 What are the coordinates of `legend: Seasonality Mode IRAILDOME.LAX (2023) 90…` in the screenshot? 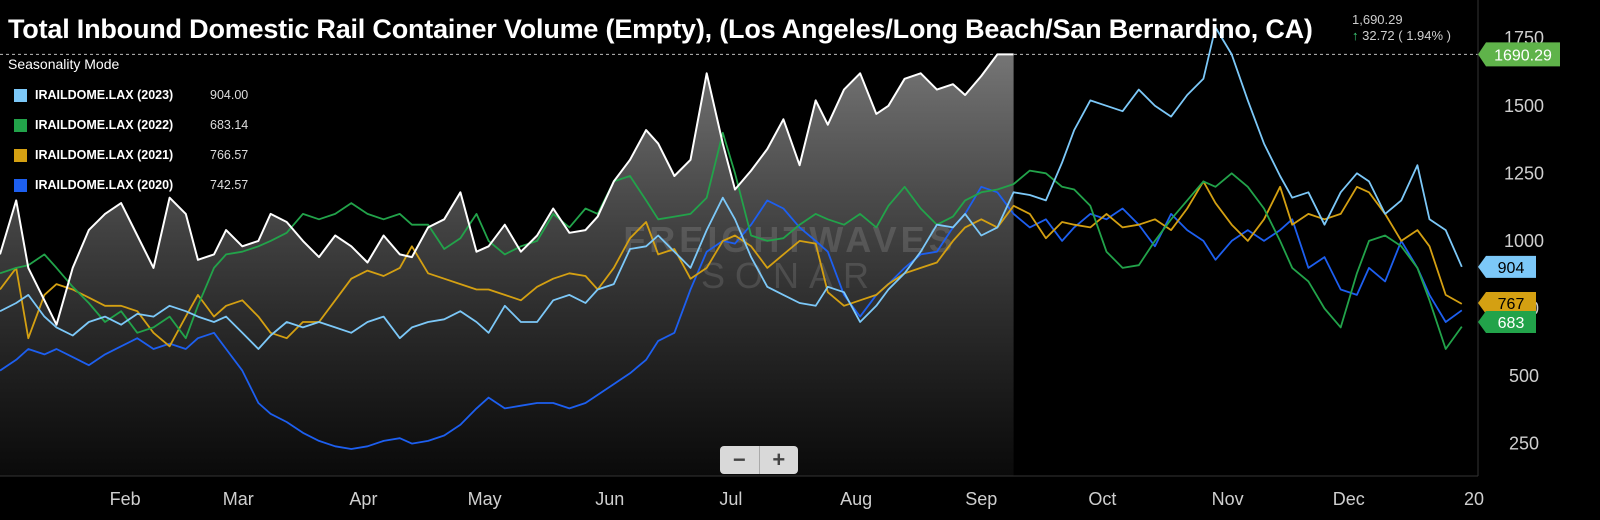 It's located at (128, 128).